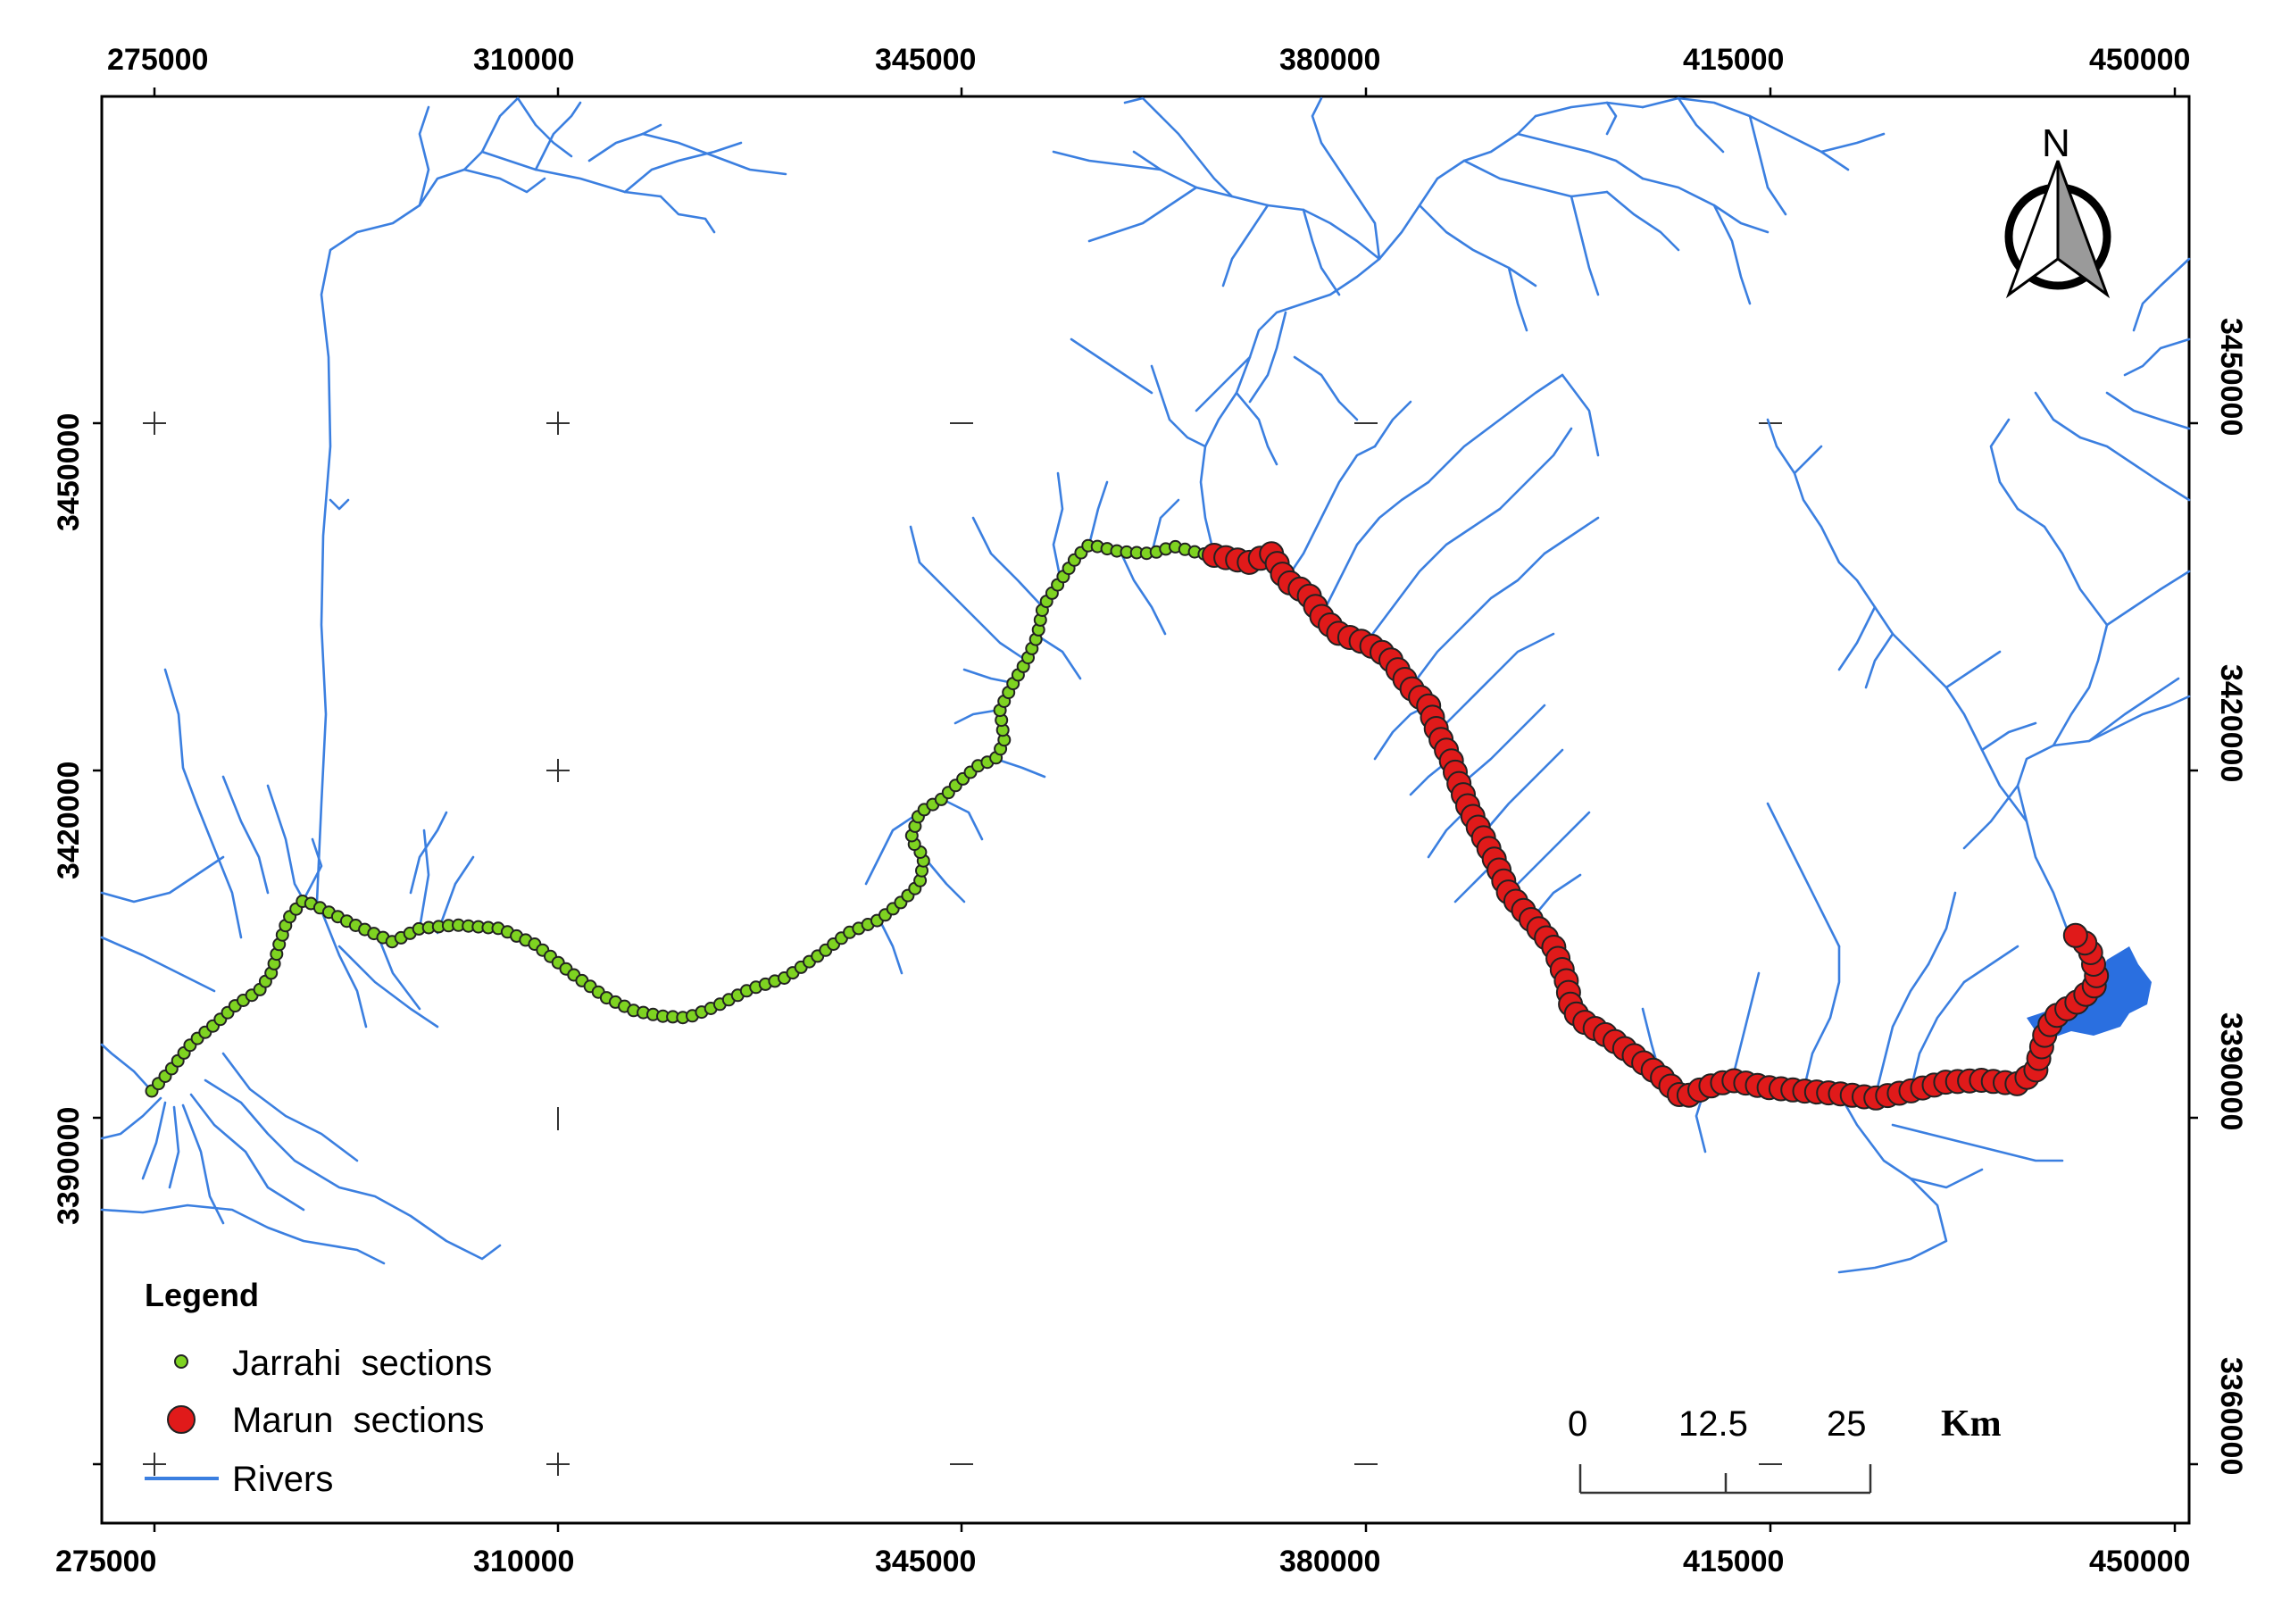 This screenshot has width=2290, height=1624. What do you see at coordinates (2075, 935) in the screenshot?
I see `marun-section-point` at bounding box center [2075, 935].